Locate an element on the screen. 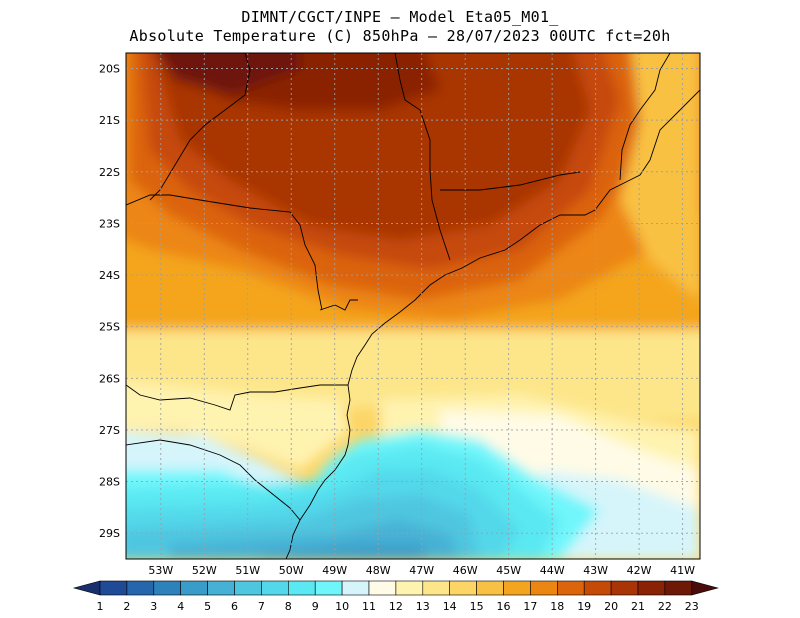 This screenshot has height=618, width=800. colorbar-label: 8 is located at coordinates (288, 606).